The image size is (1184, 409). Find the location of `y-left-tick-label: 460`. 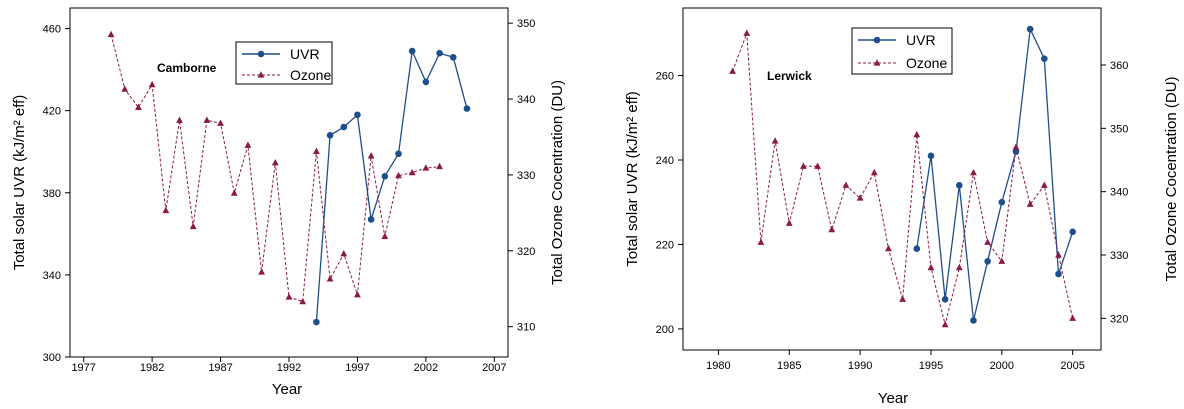

y-left-tick-label: 460 is located at coordinates (52, 30).